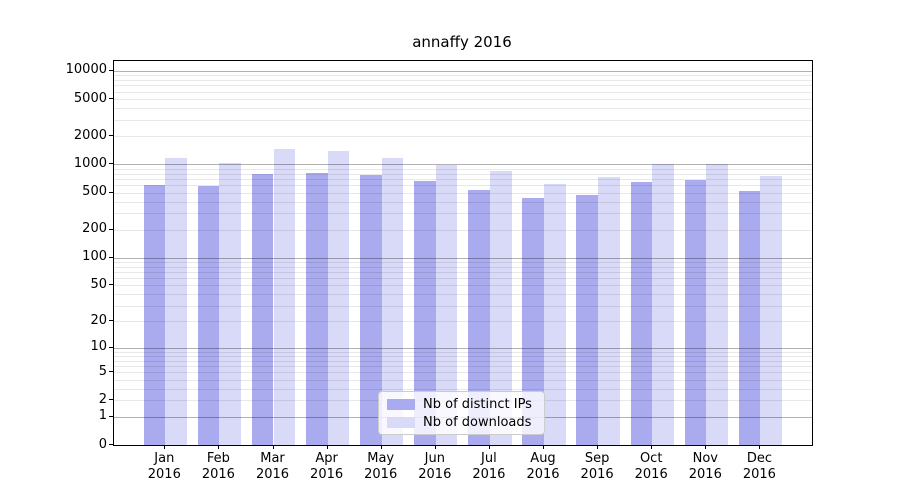 The width and height of the screenshot is (900, 500). I want to click on x-tick-label: Jul 2016, so click(489, 466).